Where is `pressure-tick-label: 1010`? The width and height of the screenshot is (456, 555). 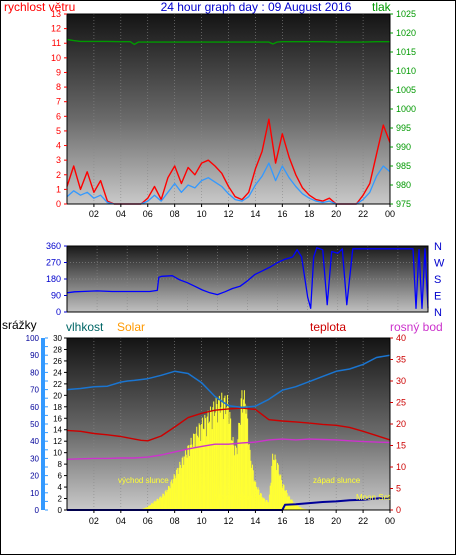 pressure-tick-label: 1010 is located at coordinates (406, 71).